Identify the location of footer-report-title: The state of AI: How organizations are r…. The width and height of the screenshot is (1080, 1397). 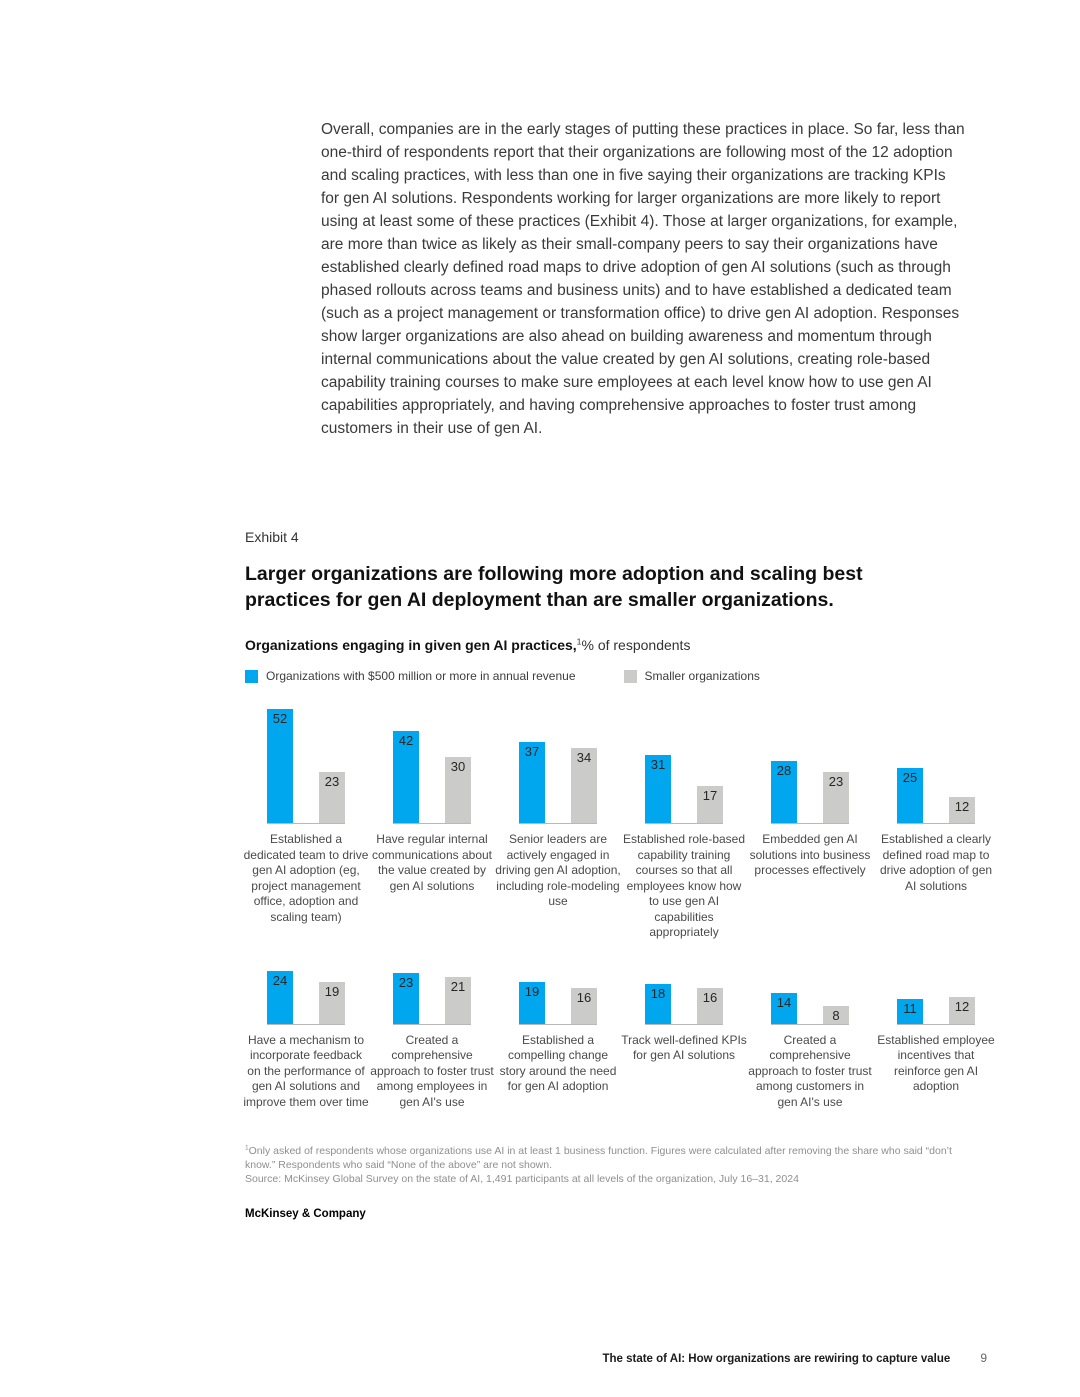
(776, 1359).